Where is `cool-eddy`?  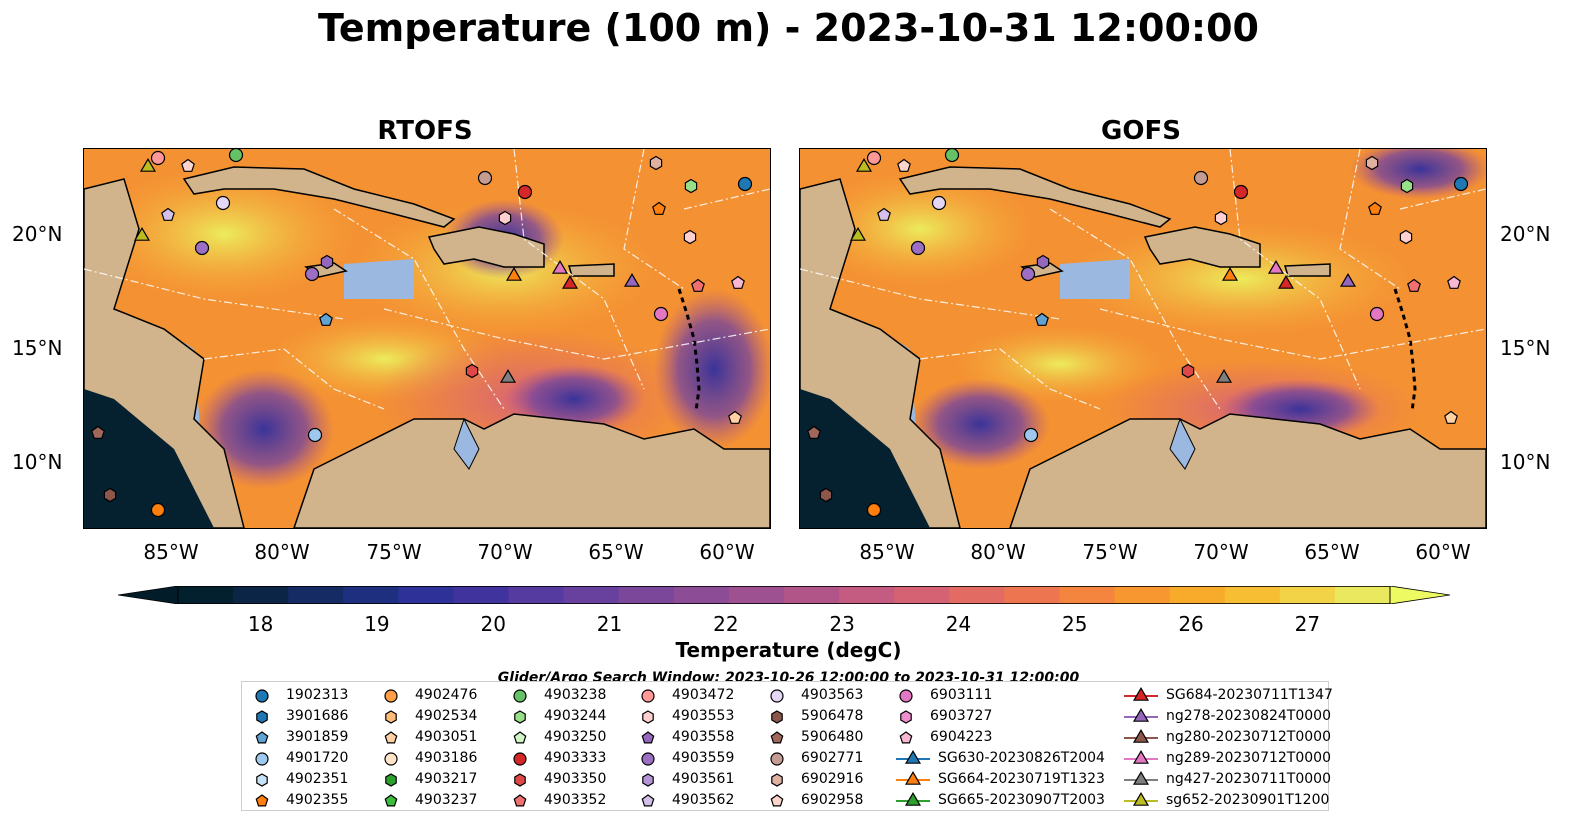 cool-eddy is located at coordinates (264, 429).